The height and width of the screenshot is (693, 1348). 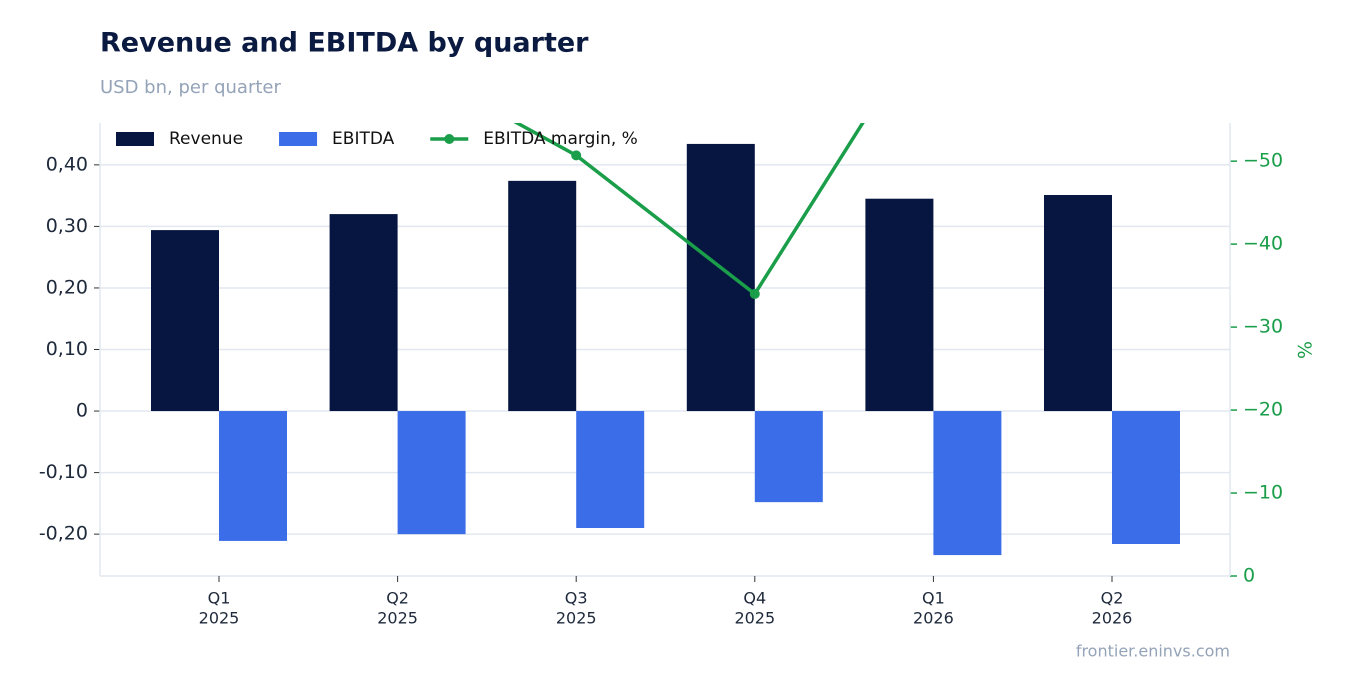 I want to click on y-tick-label: -0,10, so click(x=63, y=472).